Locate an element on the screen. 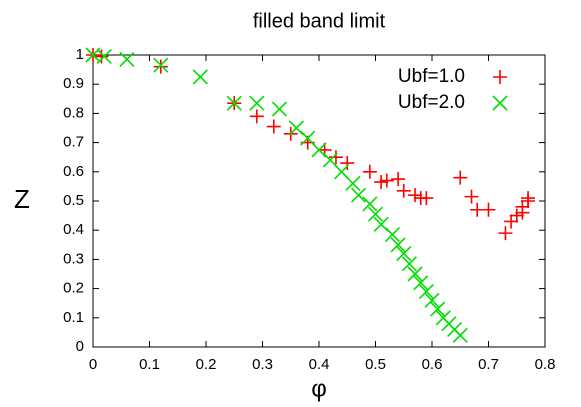  x-tick-label: 0.1 is located at coordinates (149, 364).